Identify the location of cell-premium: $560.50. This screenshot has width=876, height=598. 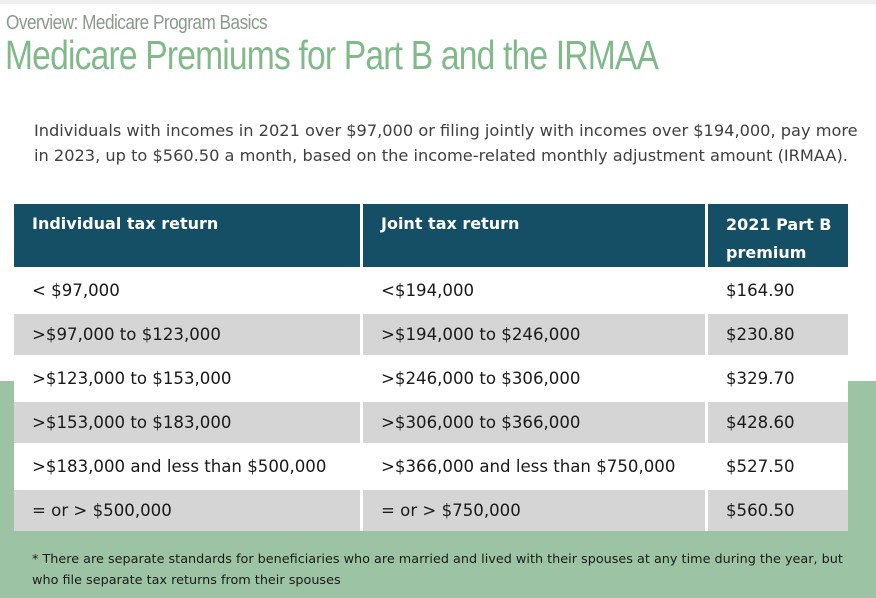
(778, 509).